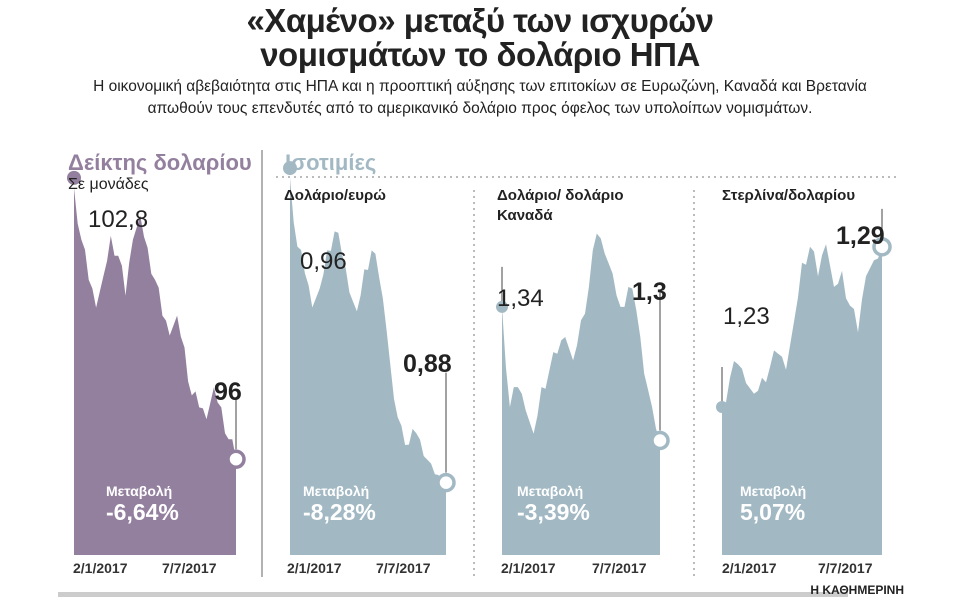 The width and height of the screenshot is (960, 600). Describe the element at coordinates (857, 590) in the screenshot. I see `source-logo: Η ΚΑΘΗΜΕΡΙΝΗ` at that location.